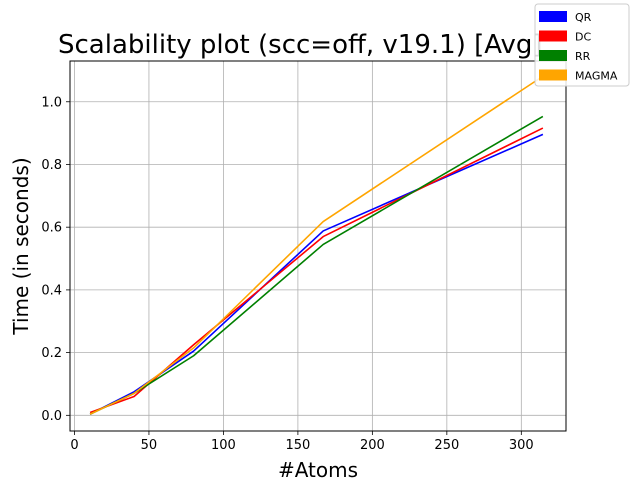  I want to click on legend-label-qr: QR, so click(583, 17).